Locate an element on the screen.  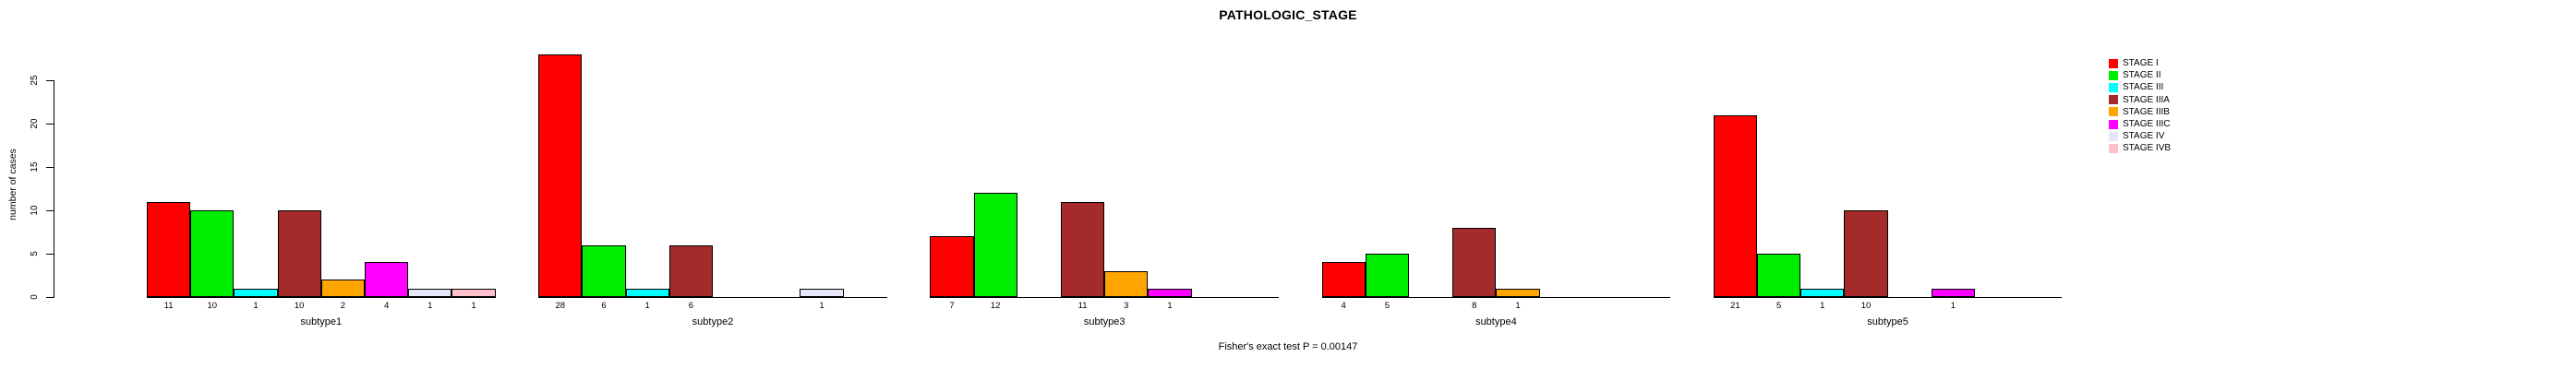
bar-value-label: 8 is located at coordinates (1474, 306).